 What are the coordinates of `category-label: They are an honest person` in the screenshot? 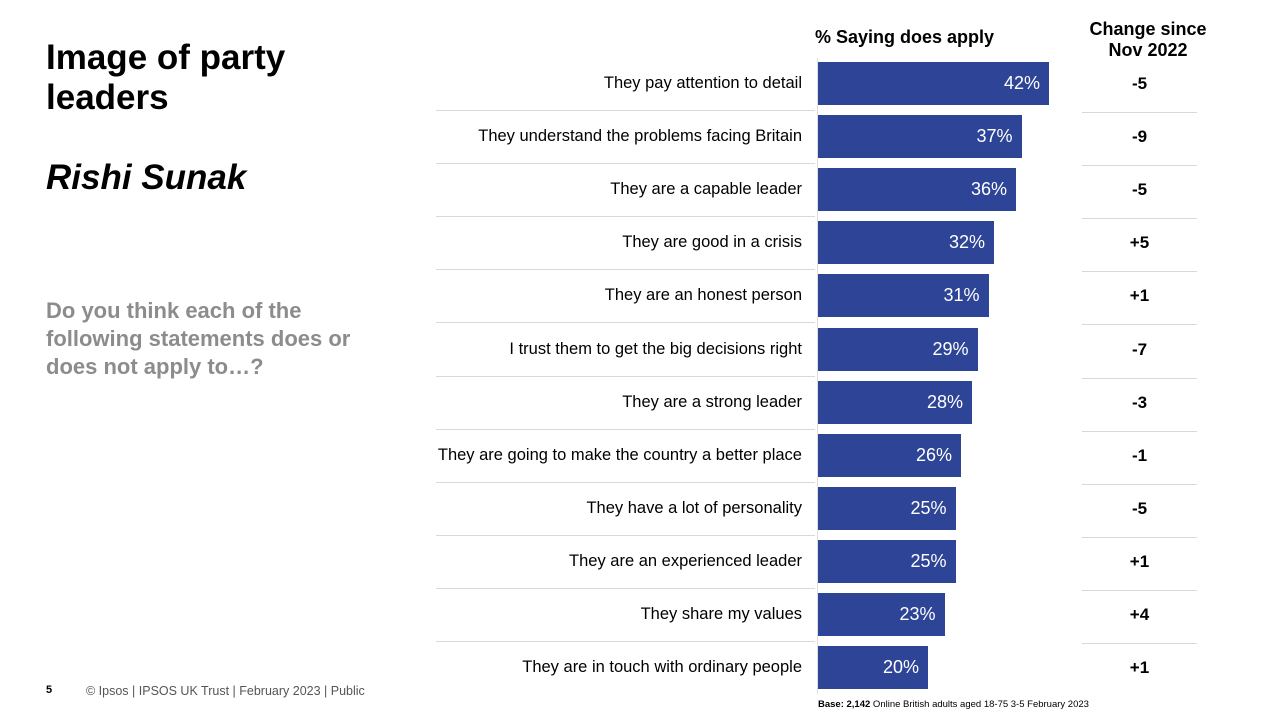 It's located at (703, 295).